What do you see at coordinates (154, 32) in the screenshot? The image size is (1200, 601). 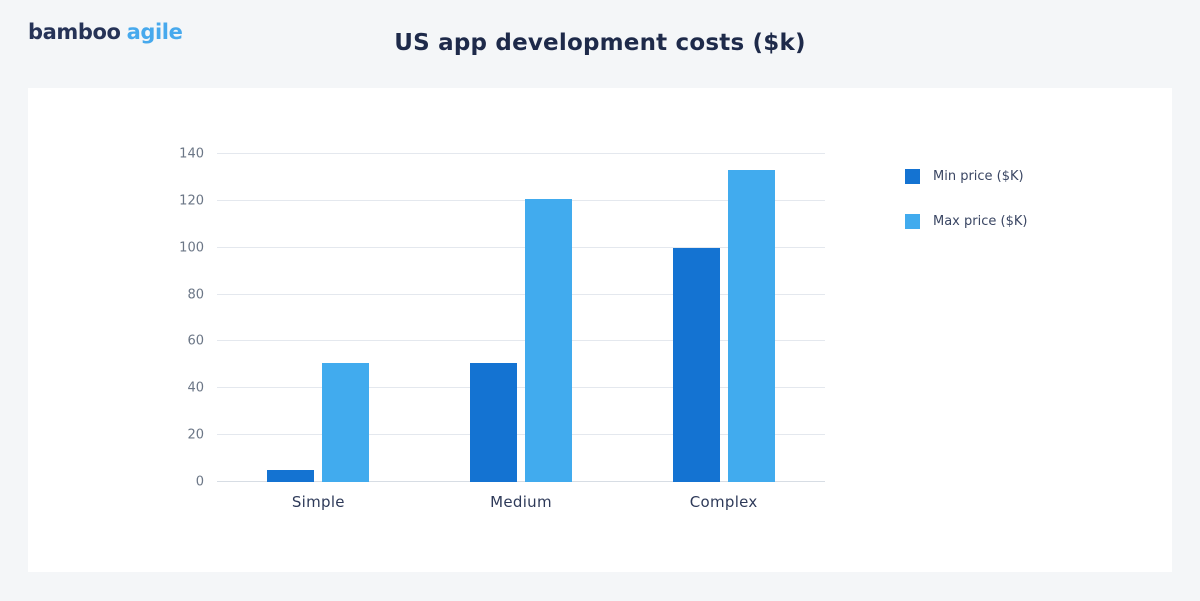 I see `logo-text-agile: agile` at bounding box center [154, 32].